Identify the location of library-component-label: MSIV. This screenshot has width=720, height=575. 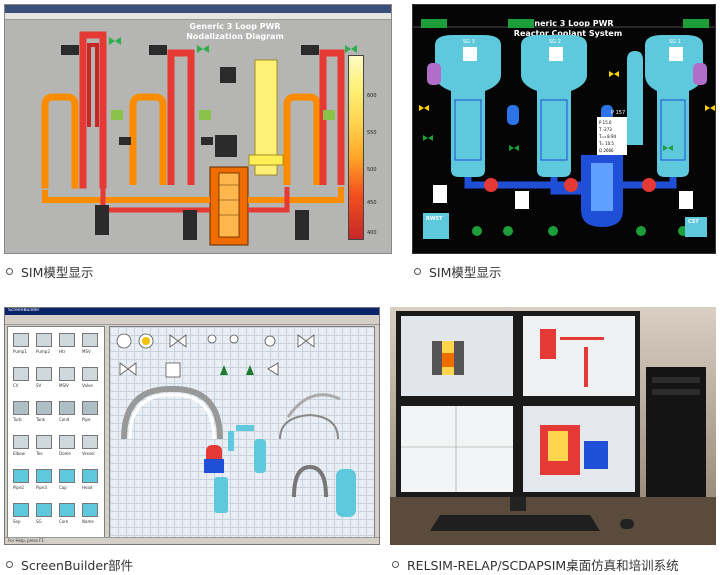
(64, 385).